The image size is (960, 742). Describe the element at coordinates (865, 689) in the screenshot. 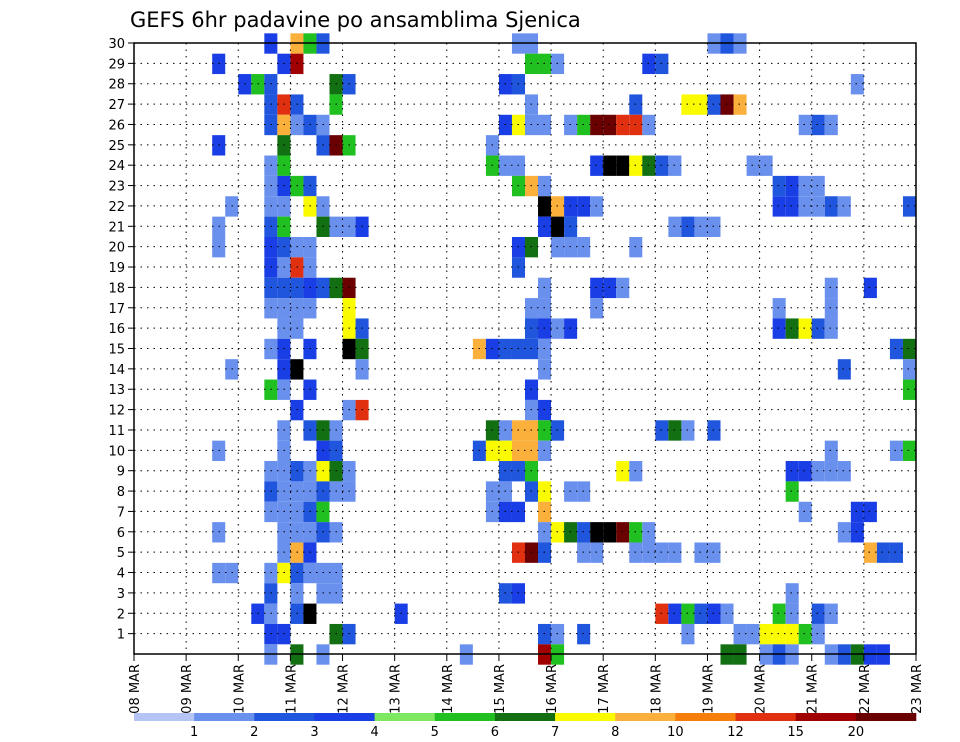

I see `x-tick-label: 22 MAR` at that location.